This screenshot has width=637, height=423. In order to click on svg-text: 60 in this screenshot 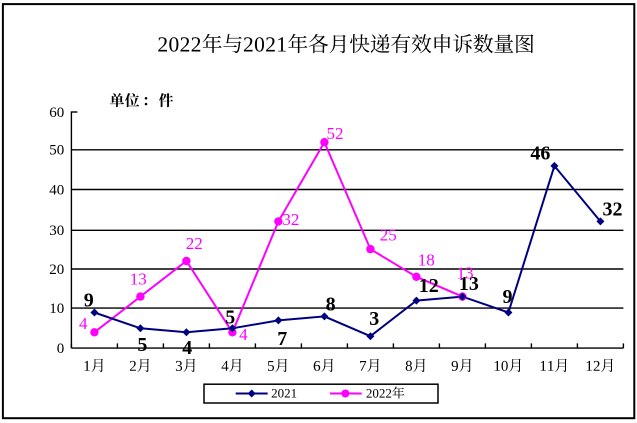, I will do `click(56, 113)`.